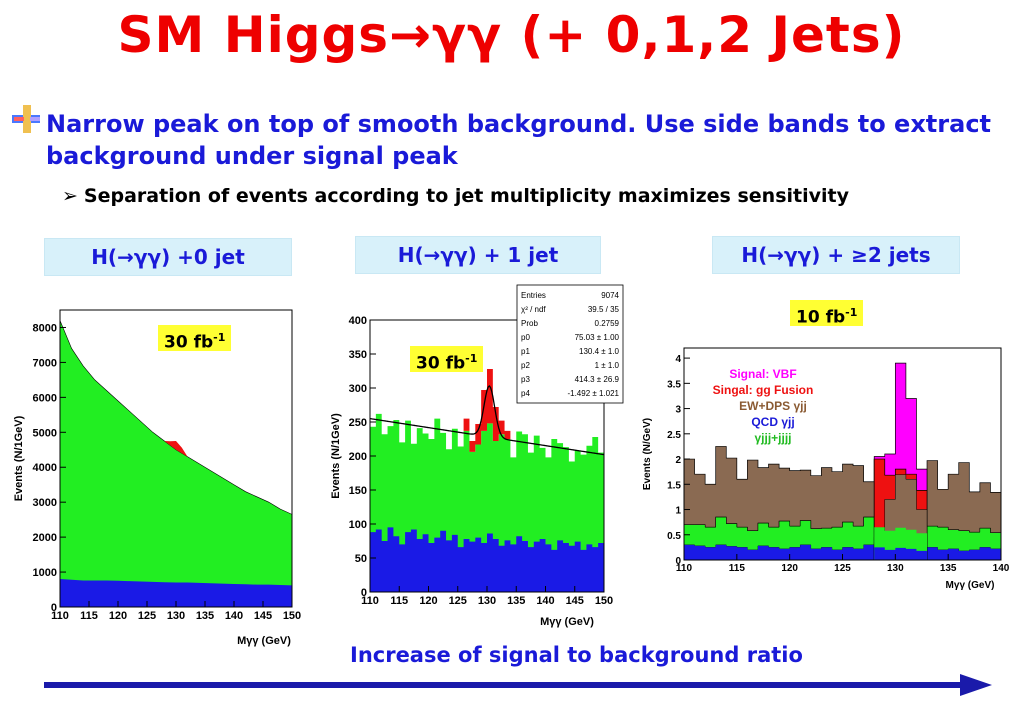 The height and width of the screenshot is (708, 1023). I want to click on footer-arrow-head, so click(976, 685).